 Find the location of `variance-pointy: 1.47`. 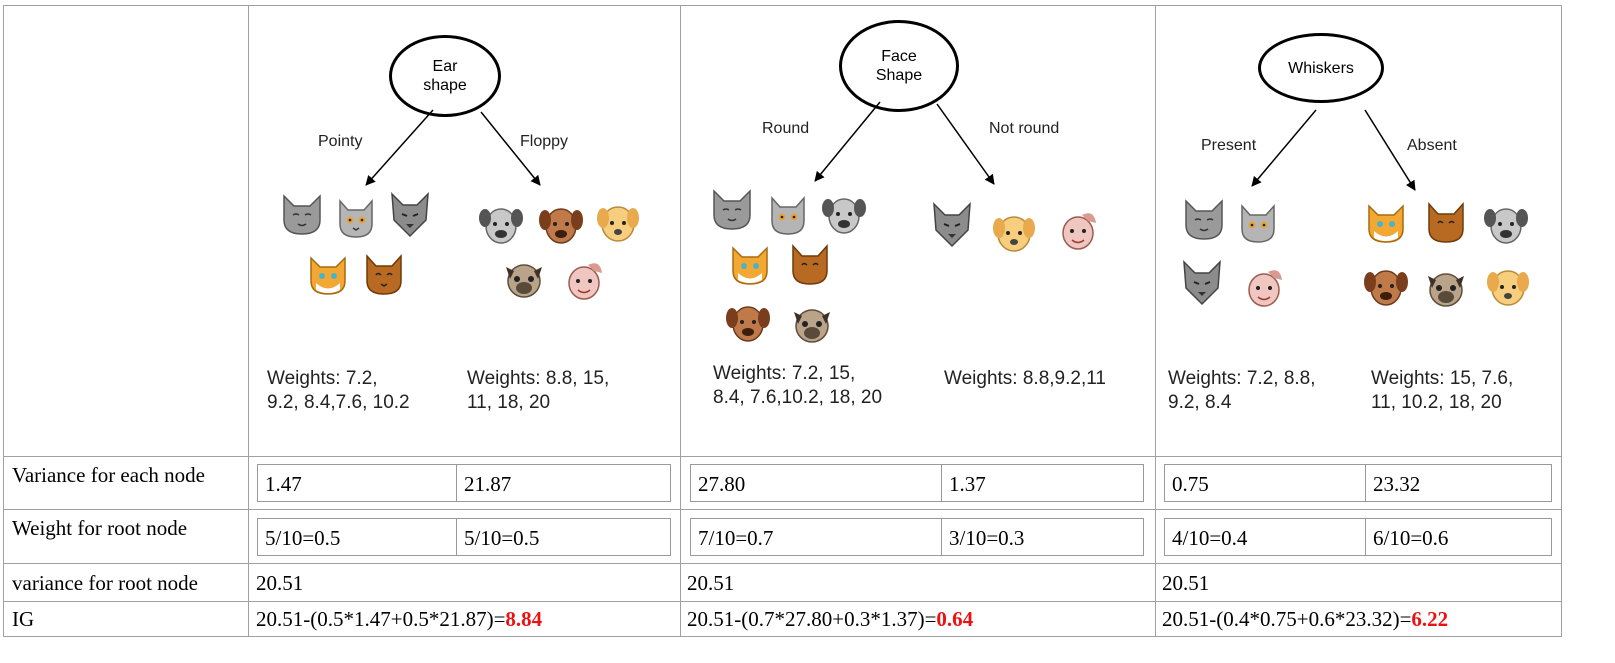

variance-pointy: 1.47 is located at coordinates (283, 484).